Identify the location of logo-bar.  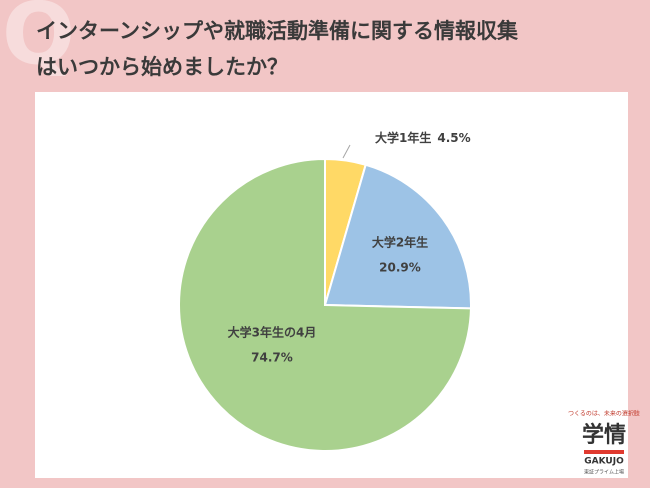
(604, 452).